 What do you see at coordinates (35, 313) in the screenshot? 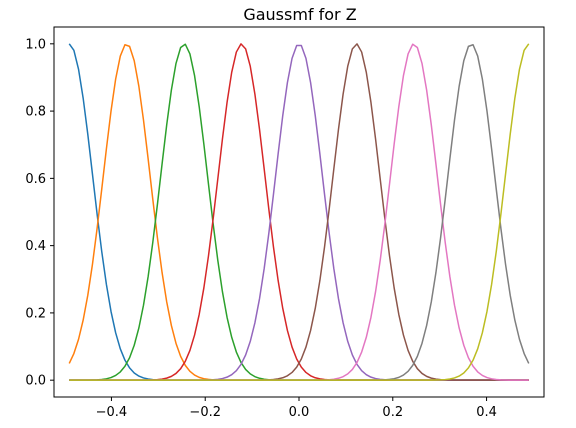
I see `y-tick-label: 0.2` at bounding box center [35, 313].